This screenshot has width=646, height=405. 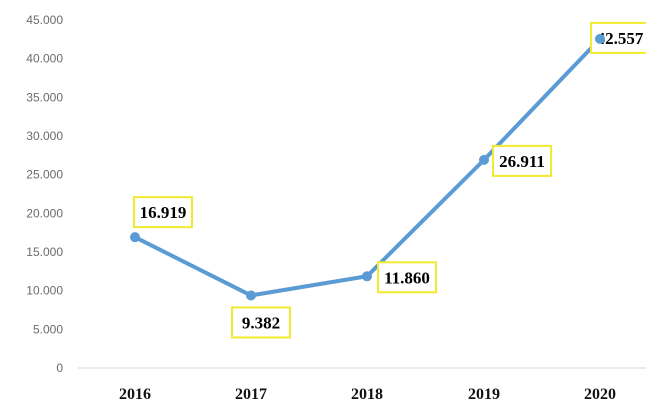 I want to click on y-tick-label: 40.000, so click(x=44, y=59).